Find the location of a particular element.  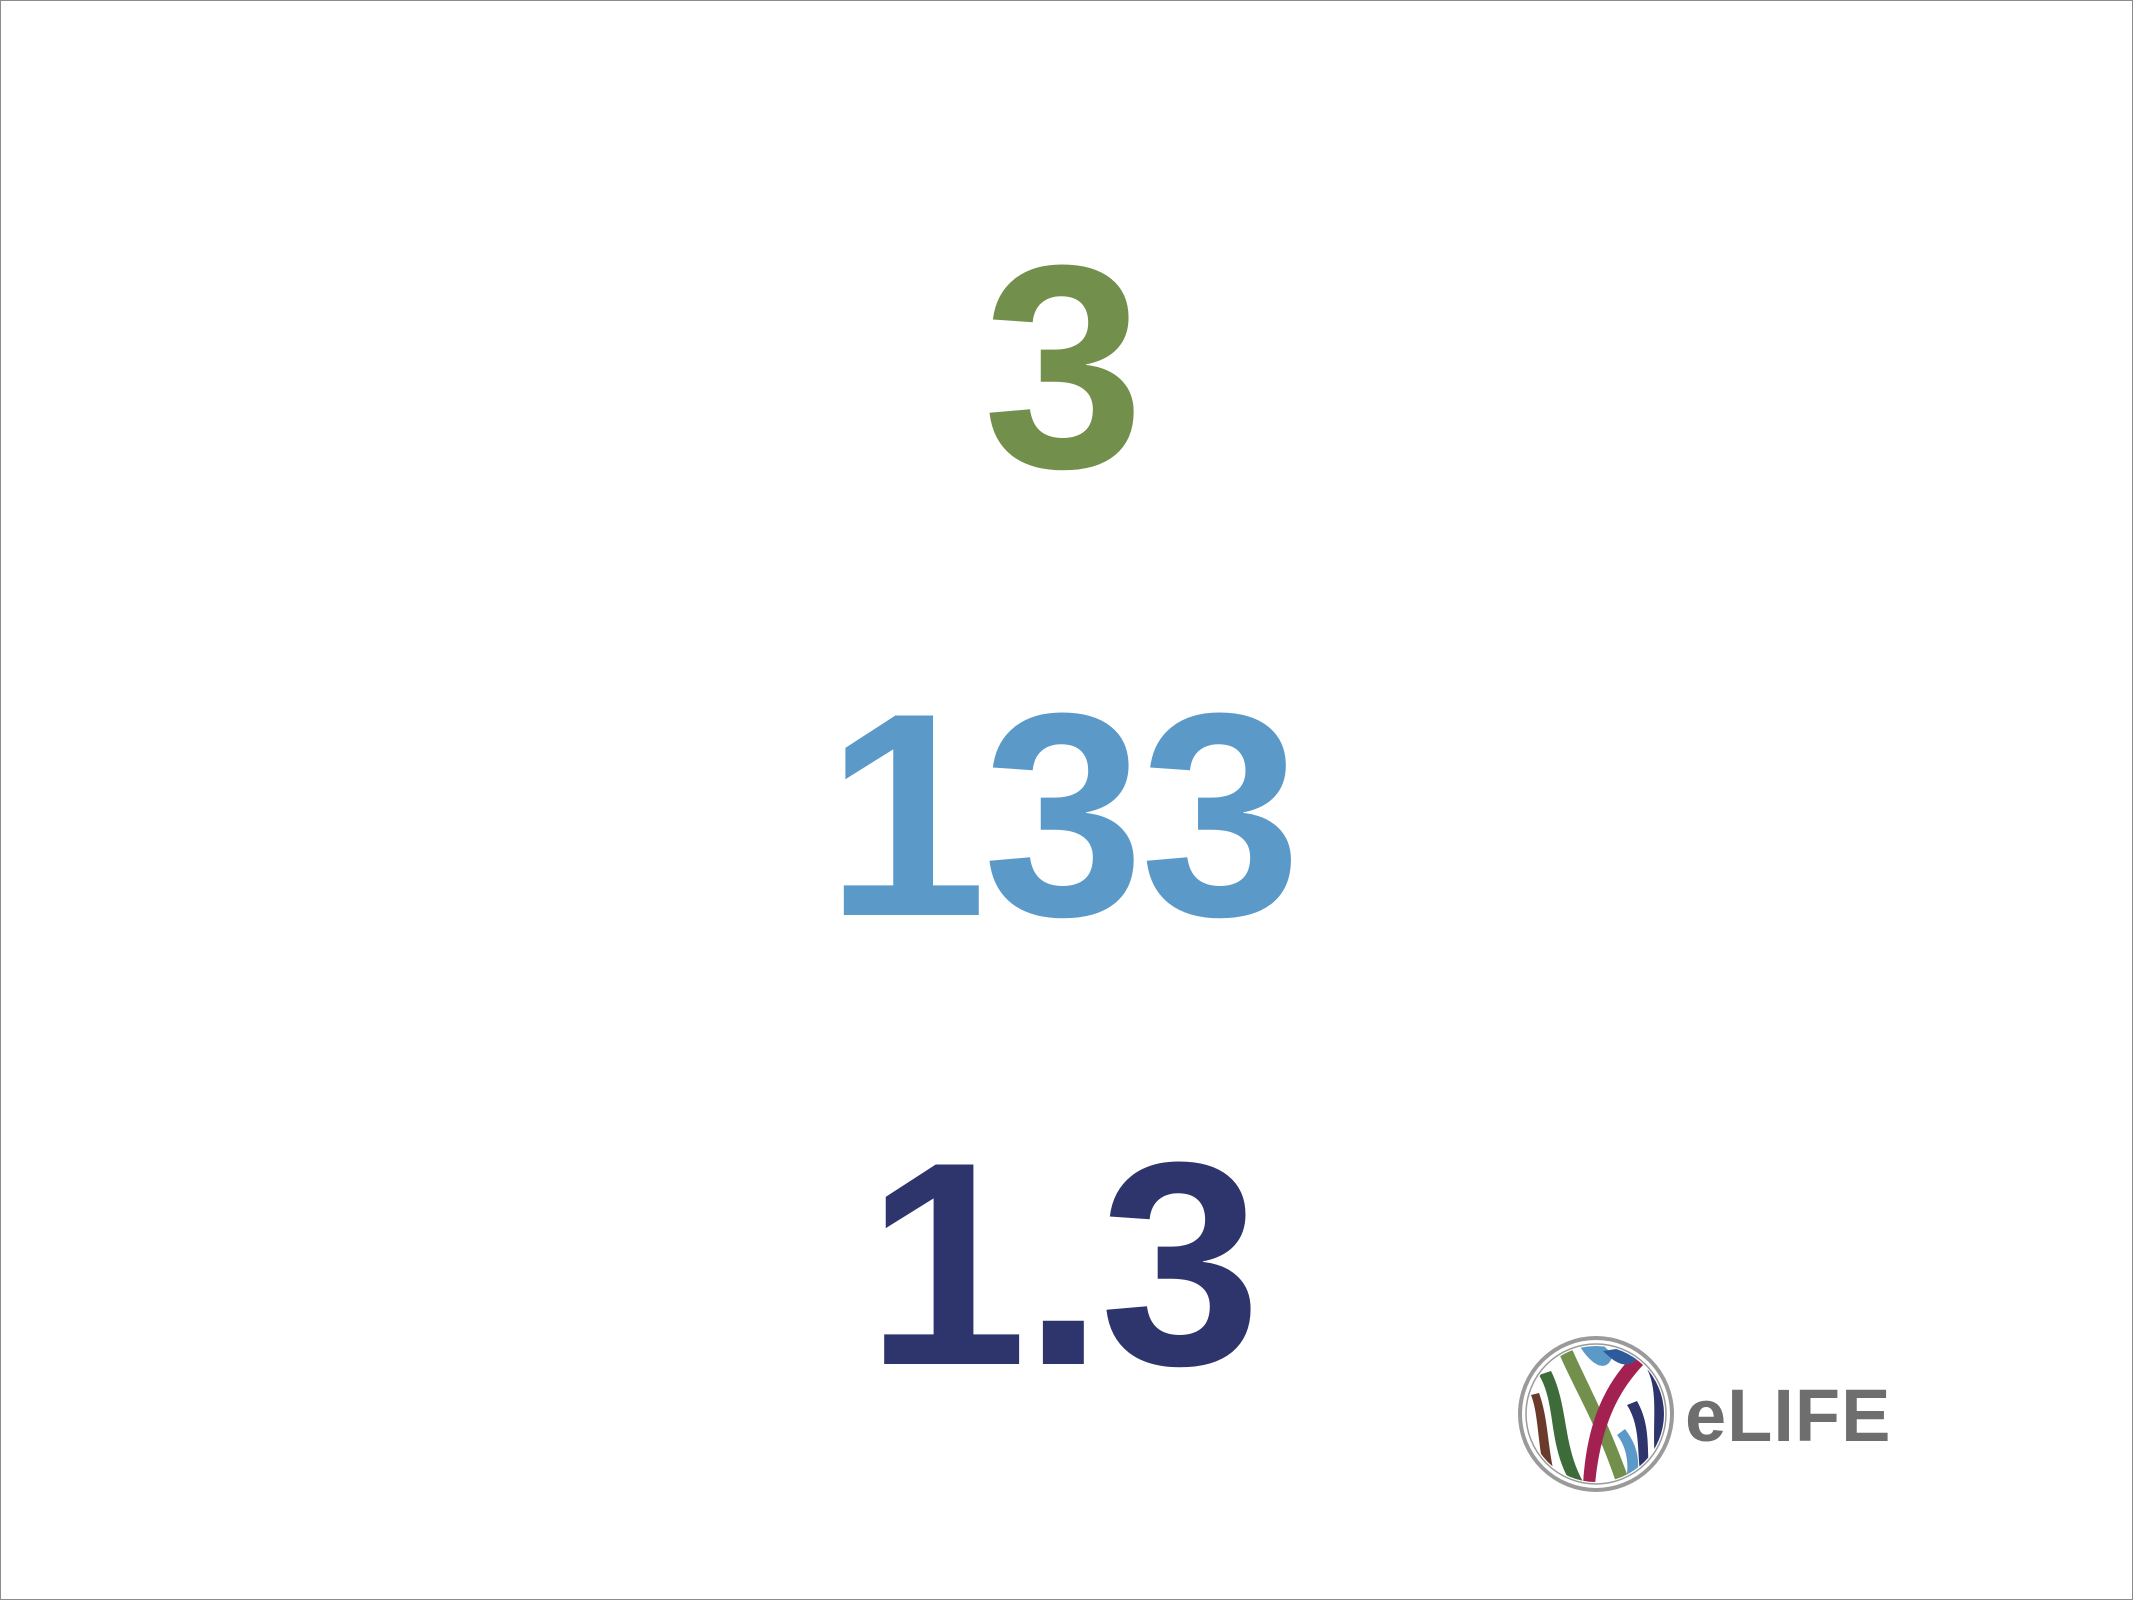

stat-value-3: 1.3 is located at coordinates (1063, 1264).